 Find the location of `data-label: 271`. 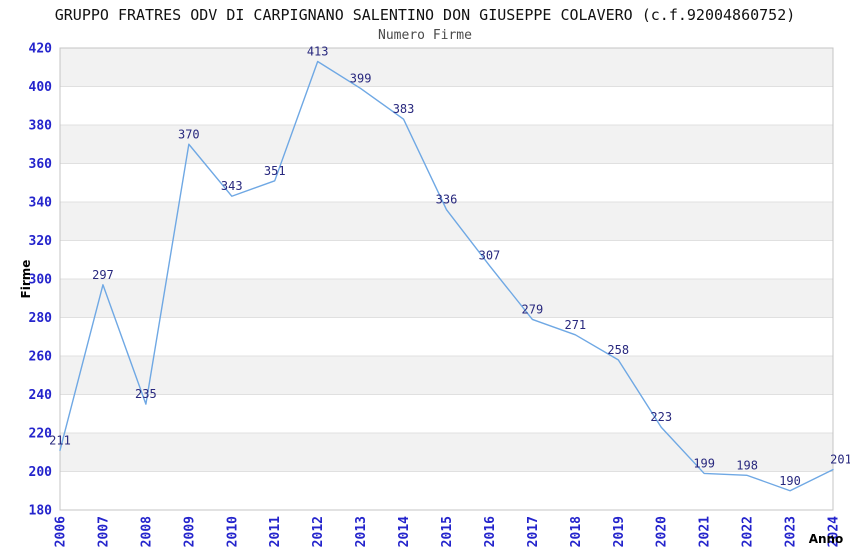

data-label: 271 is located at coordinates (575, 325).